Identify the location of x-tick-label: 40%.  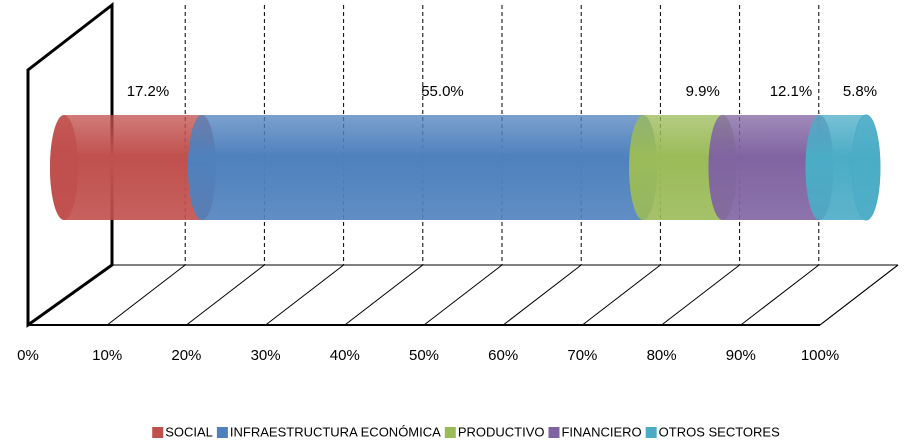
(345, 355).